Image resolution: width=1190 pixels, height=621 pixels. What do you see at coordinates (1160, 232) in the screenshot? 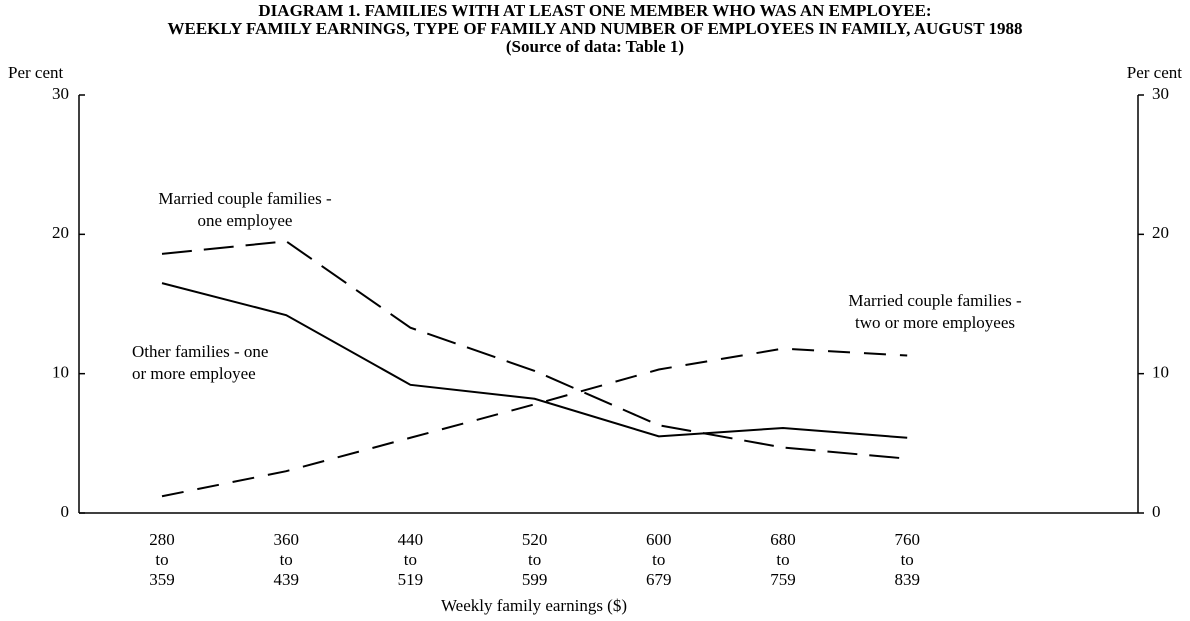
I see `y2-tick-label: 20` at bounding box center [1160, 232].